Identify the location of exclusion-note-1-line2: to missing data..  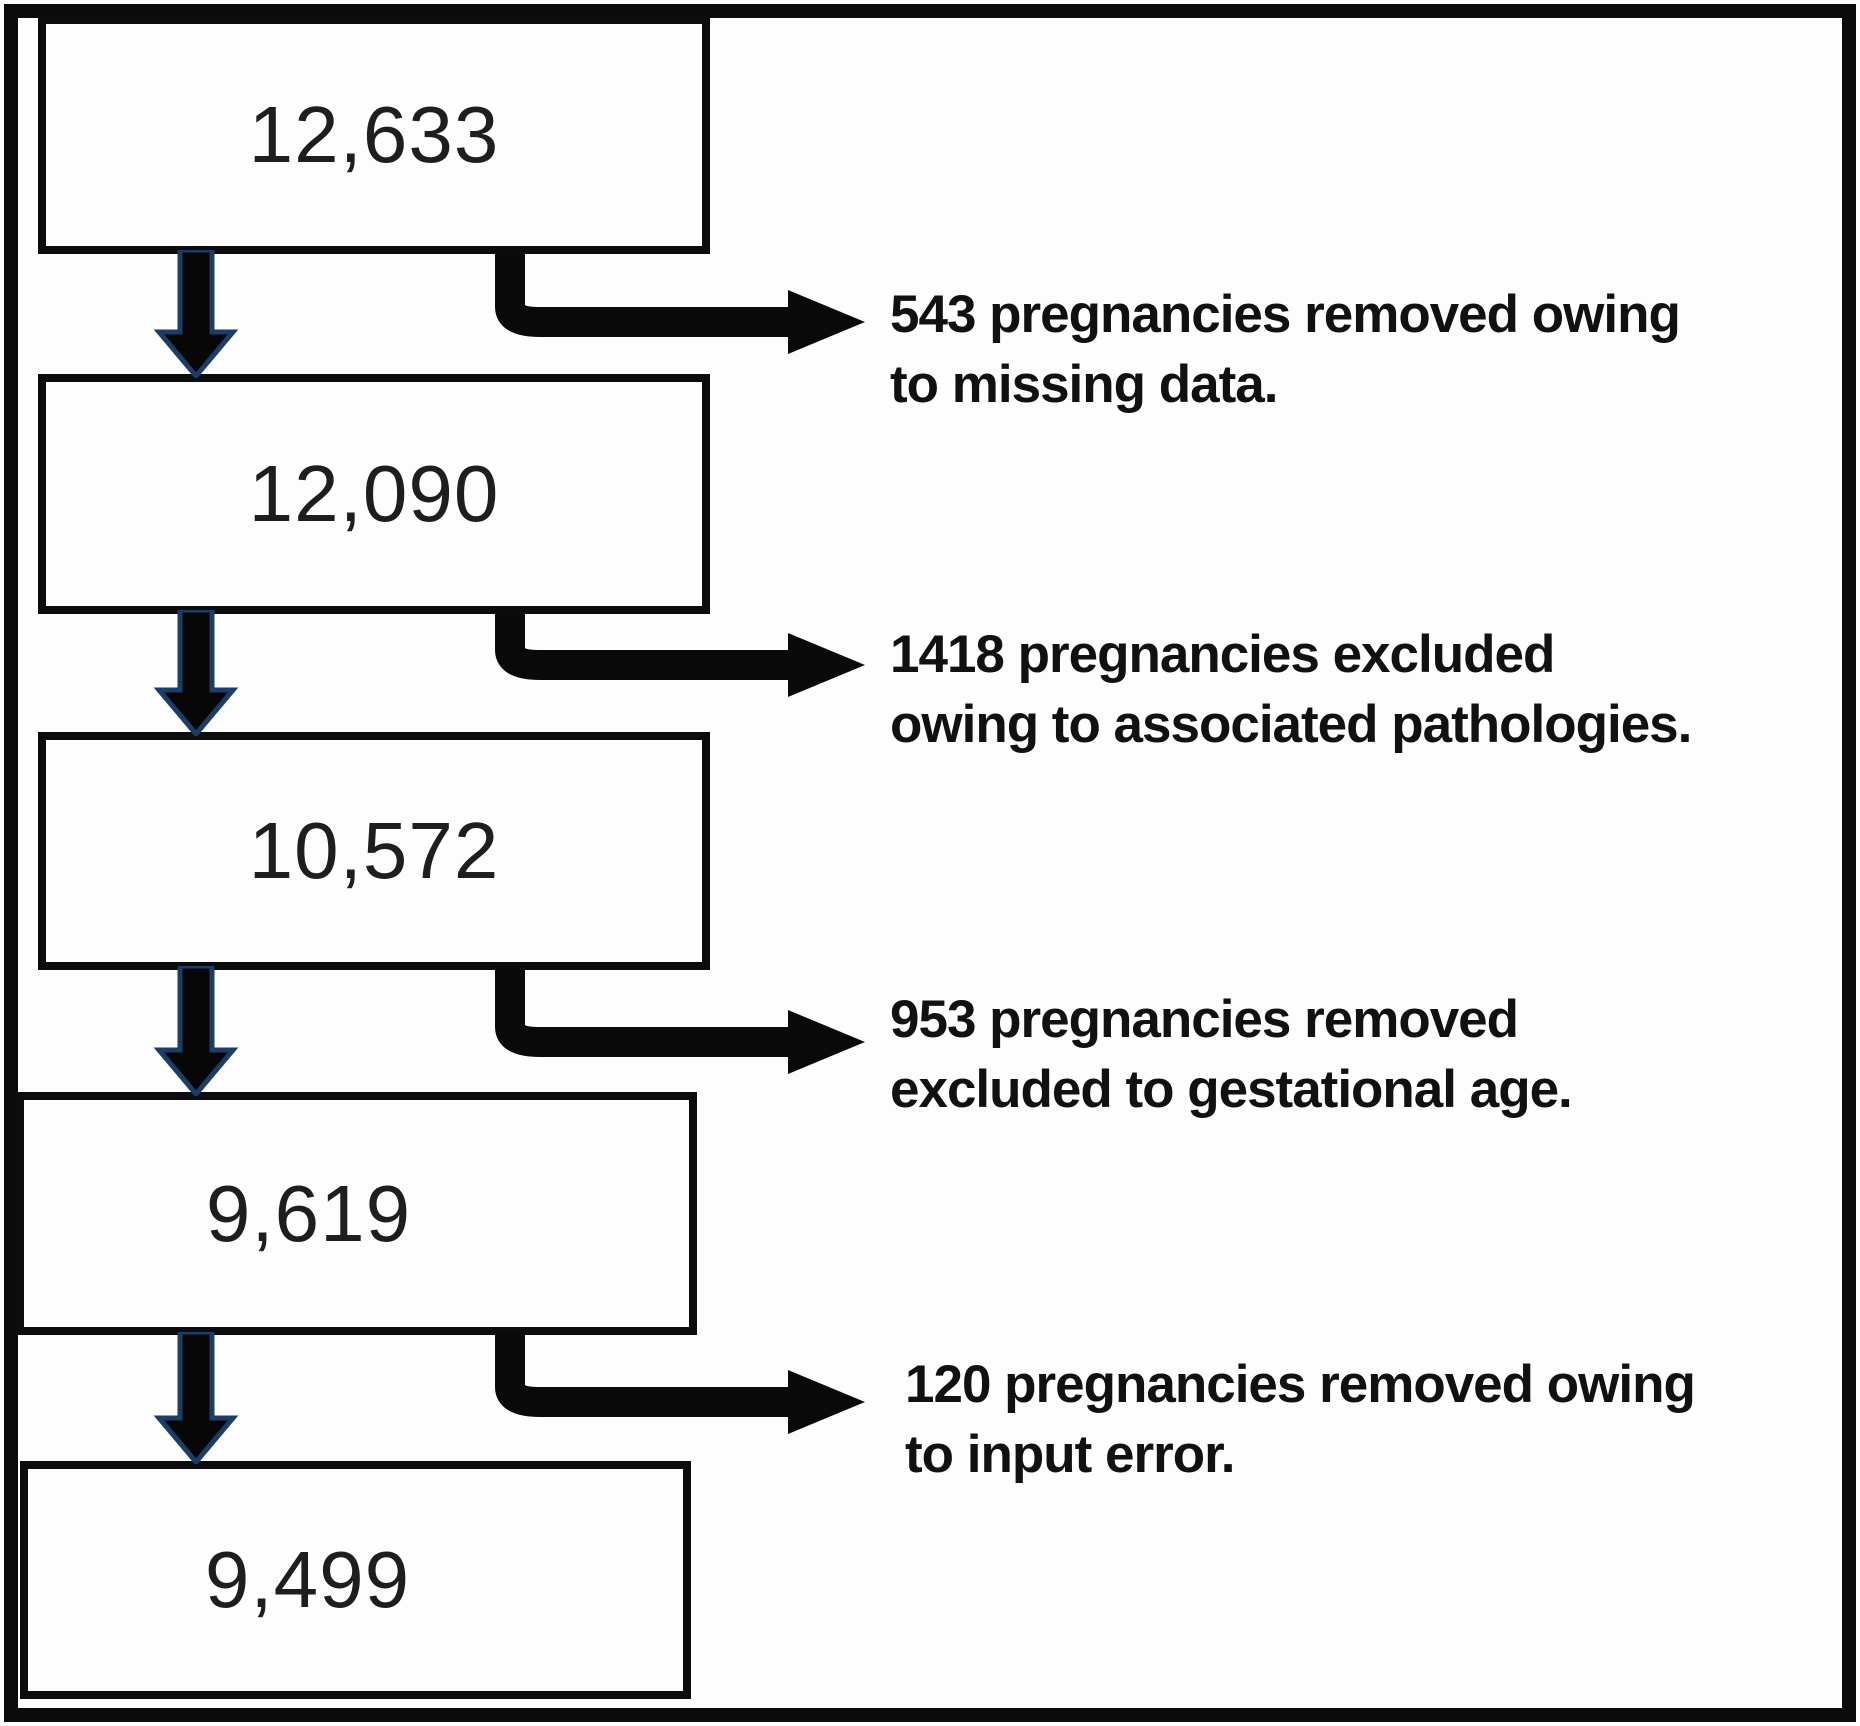
(1084, 384).